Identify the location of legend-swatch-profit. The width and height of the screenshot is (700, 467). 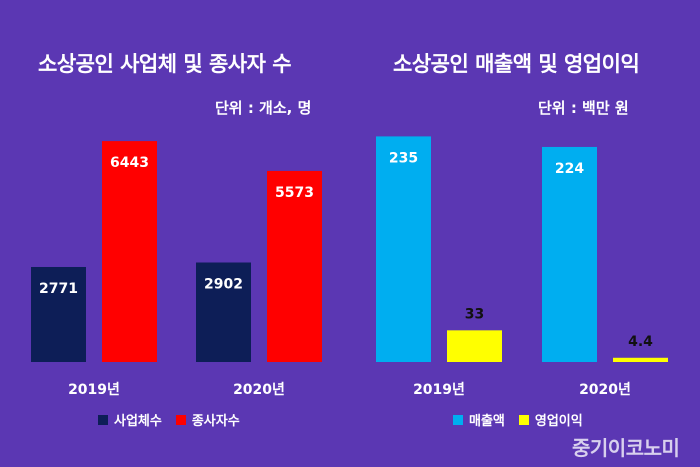
(523, 419).